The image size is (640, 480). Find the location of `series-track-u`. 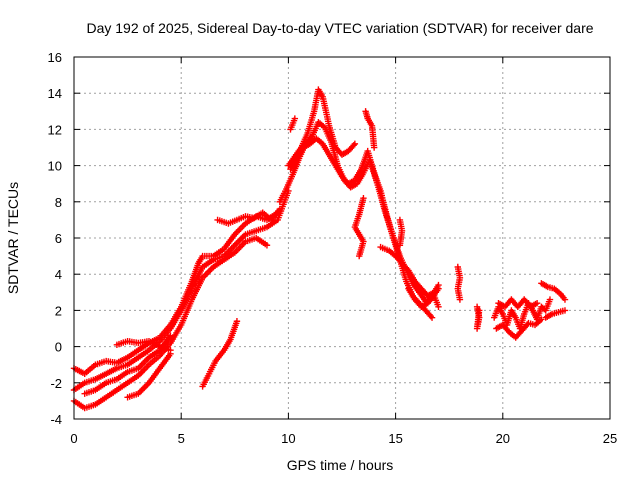

series-track-u is located at coordinates (519, 328).